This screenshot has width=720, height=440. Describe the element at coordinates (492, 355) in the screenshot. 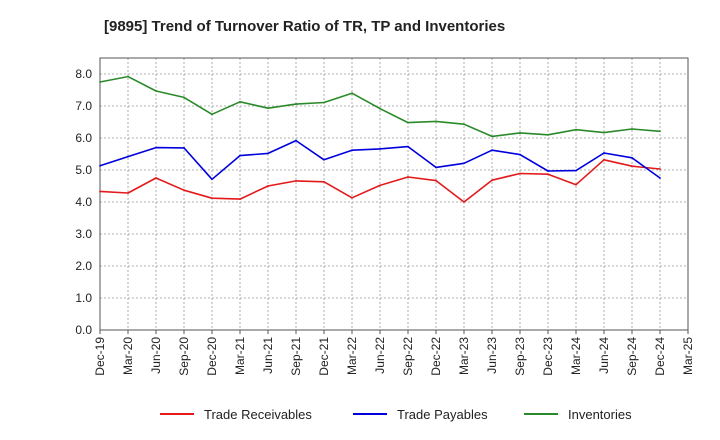

I see `x-tick-label: Jun-23` at that location.